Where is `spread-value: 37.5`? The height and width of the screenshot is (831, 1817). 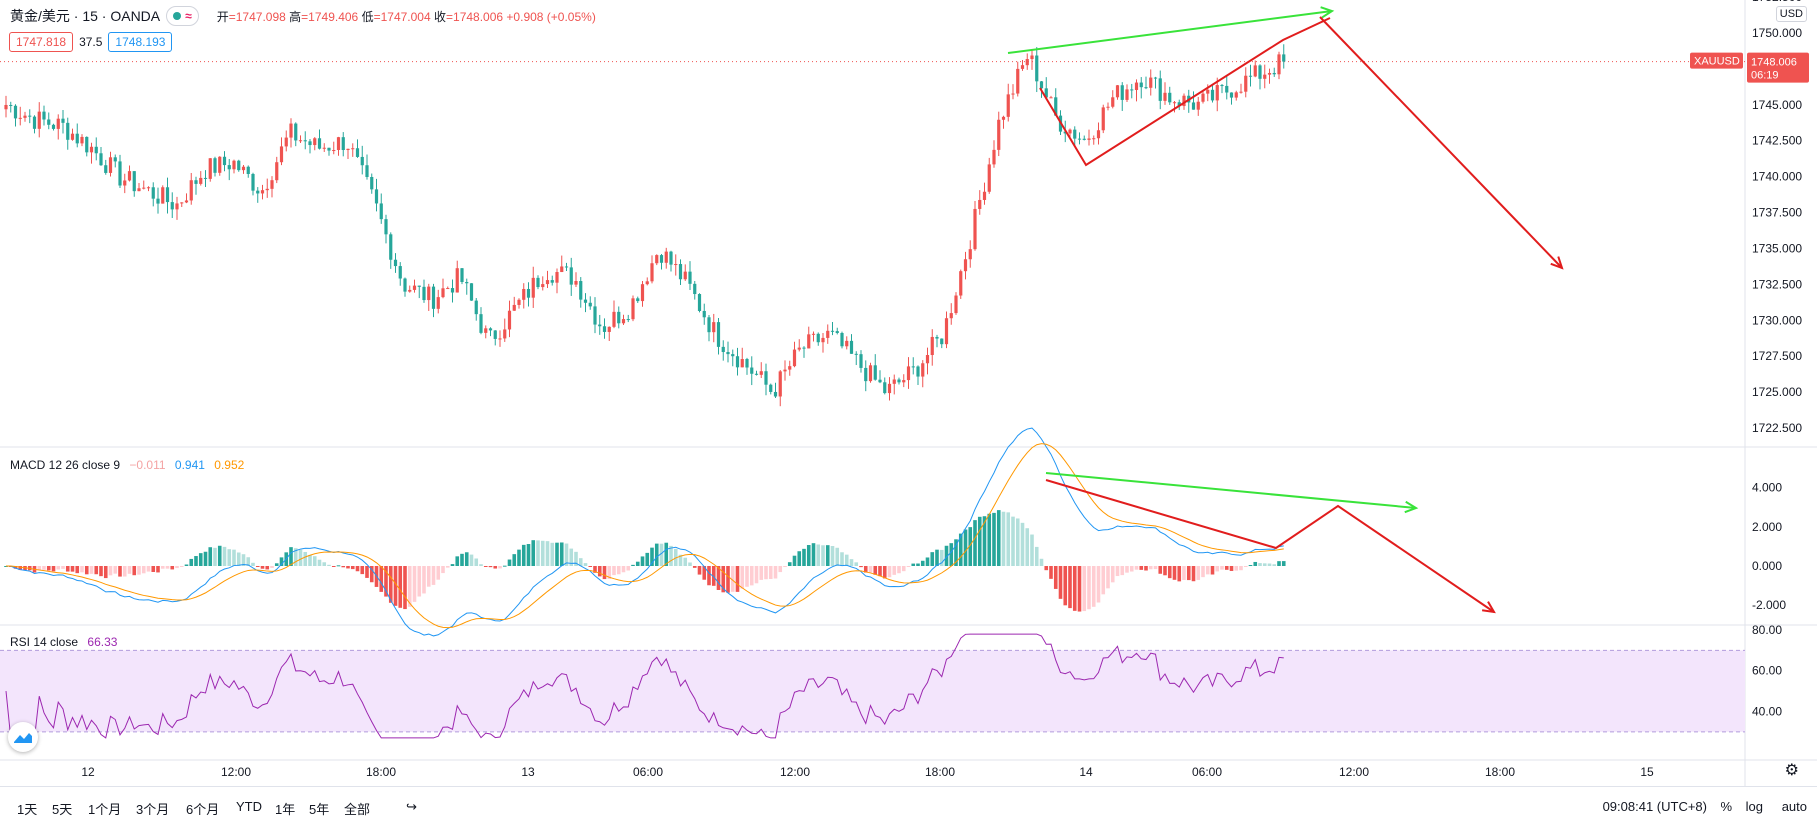 spread-value: 37.5 is located at coordinates (91, 42).